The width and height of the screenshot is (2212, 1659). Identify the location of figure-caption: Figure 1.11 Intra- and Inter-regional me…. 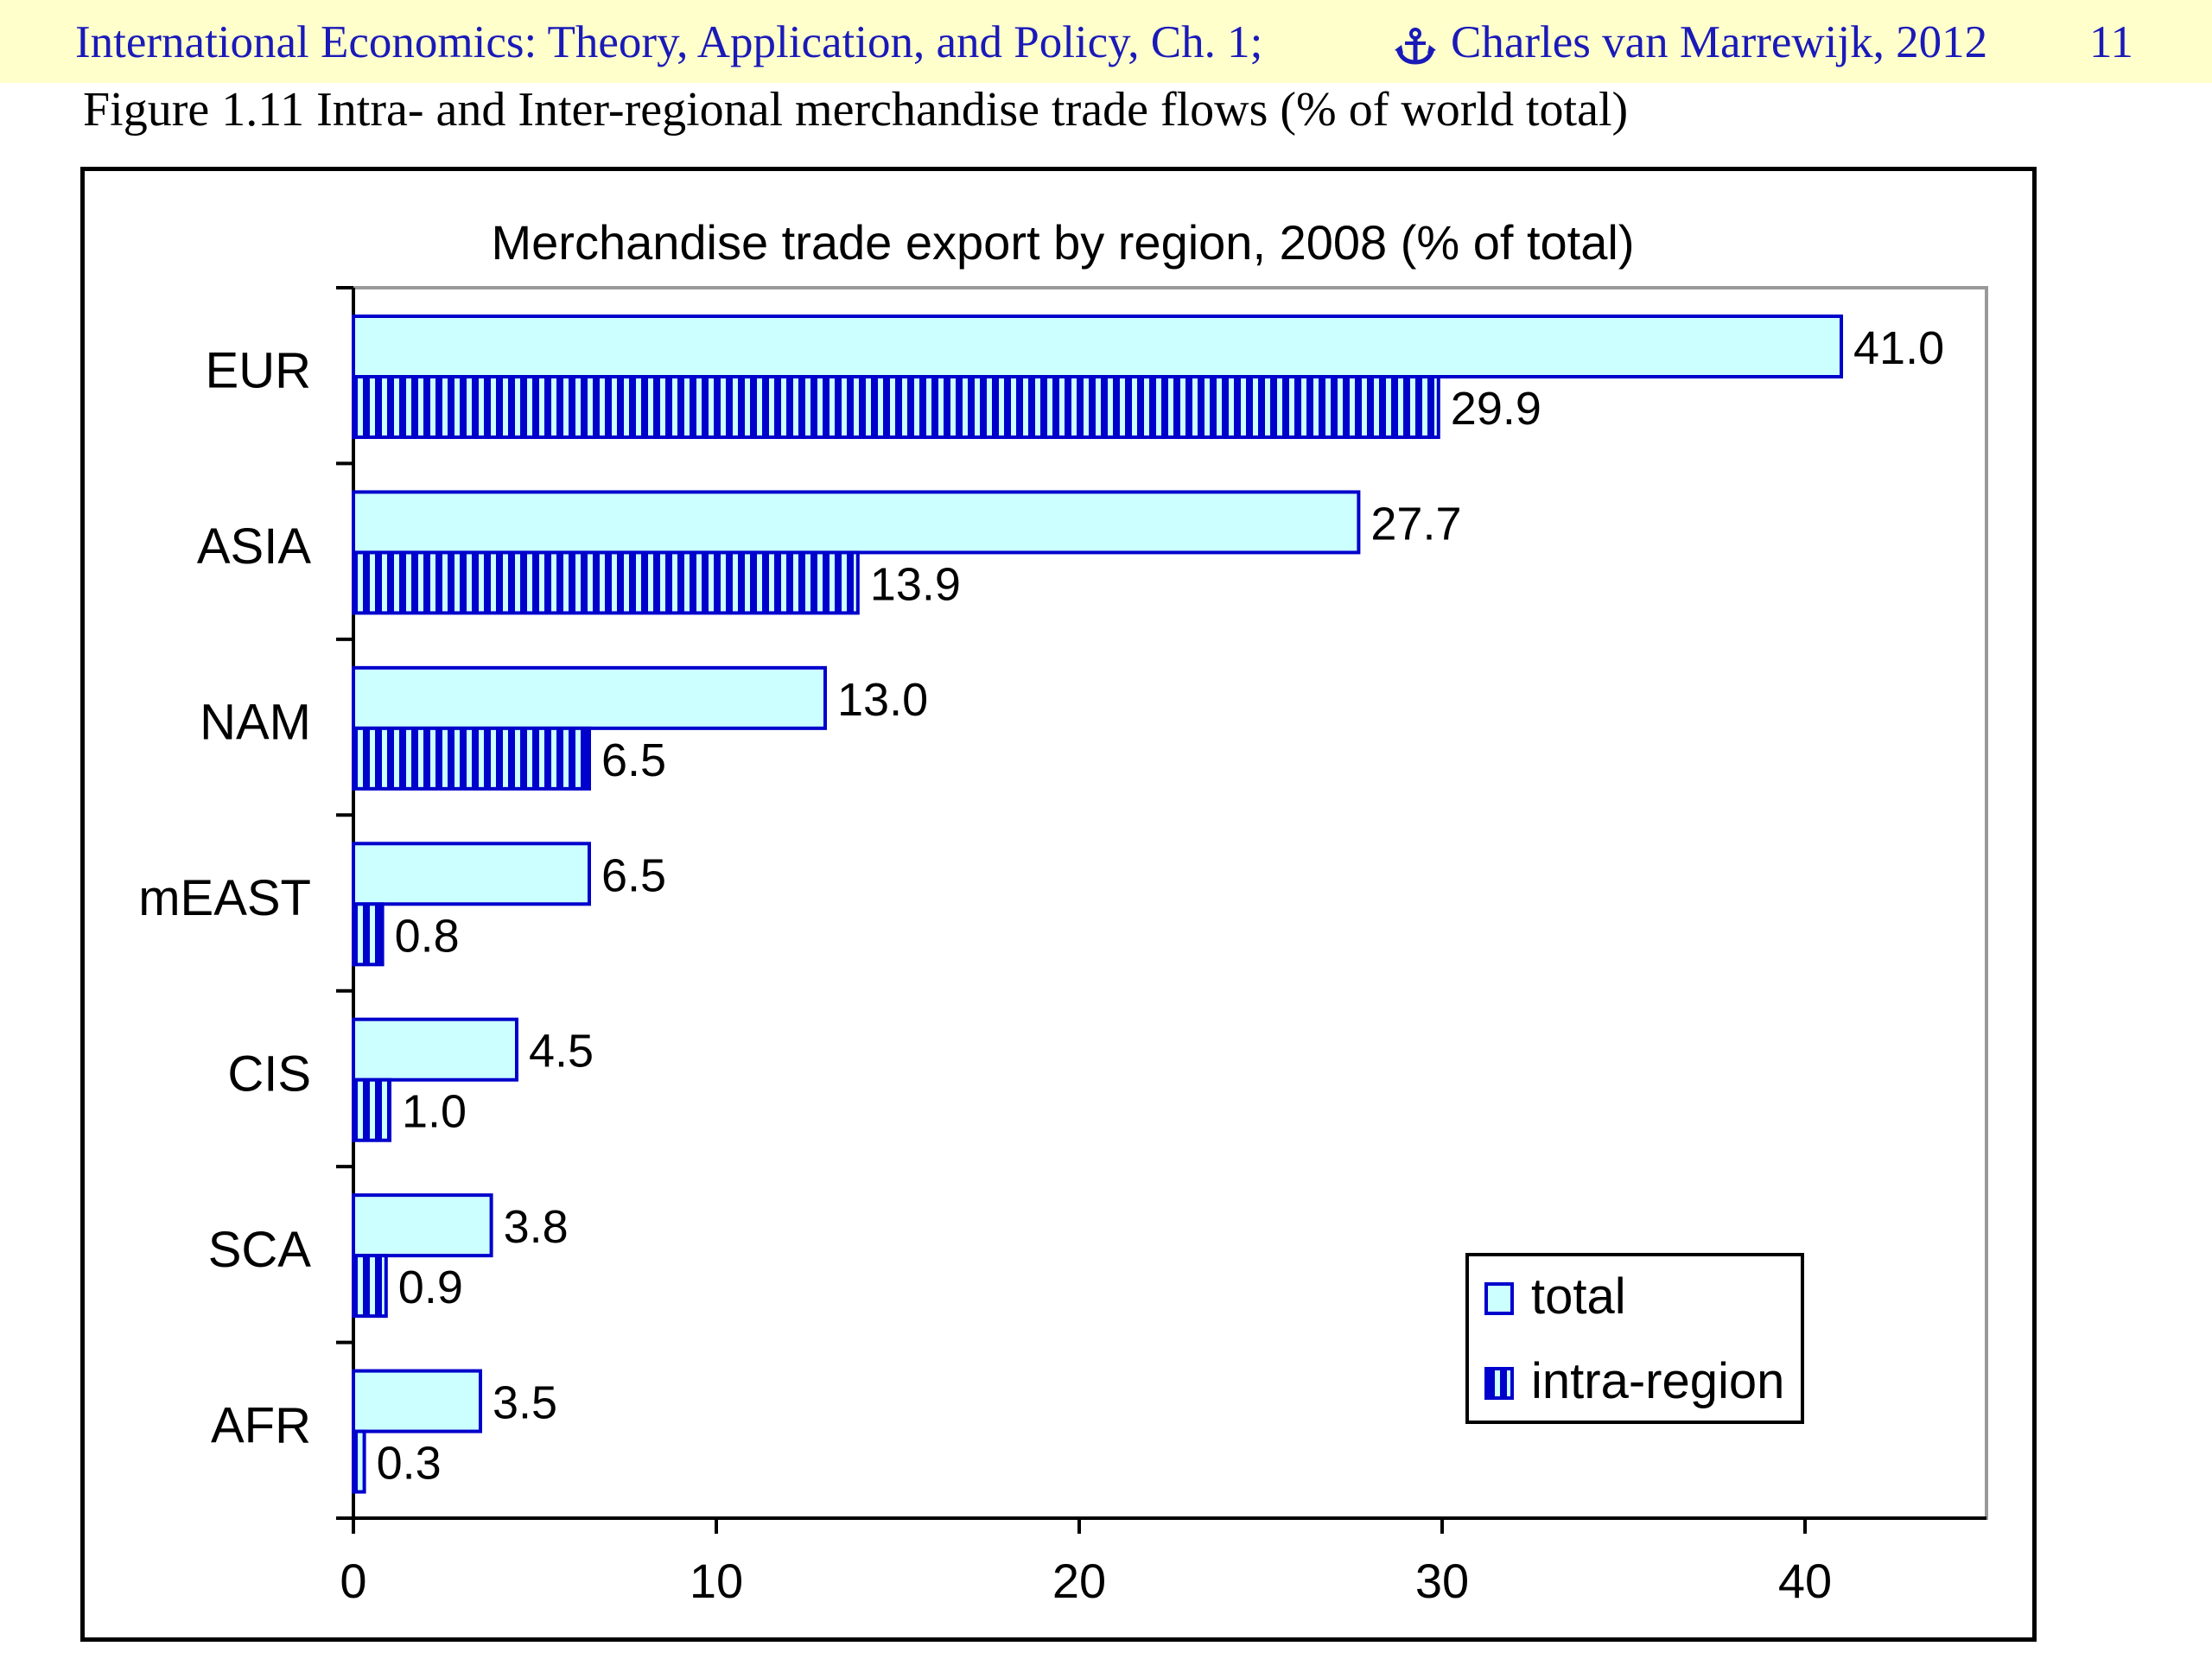
(856, 110).